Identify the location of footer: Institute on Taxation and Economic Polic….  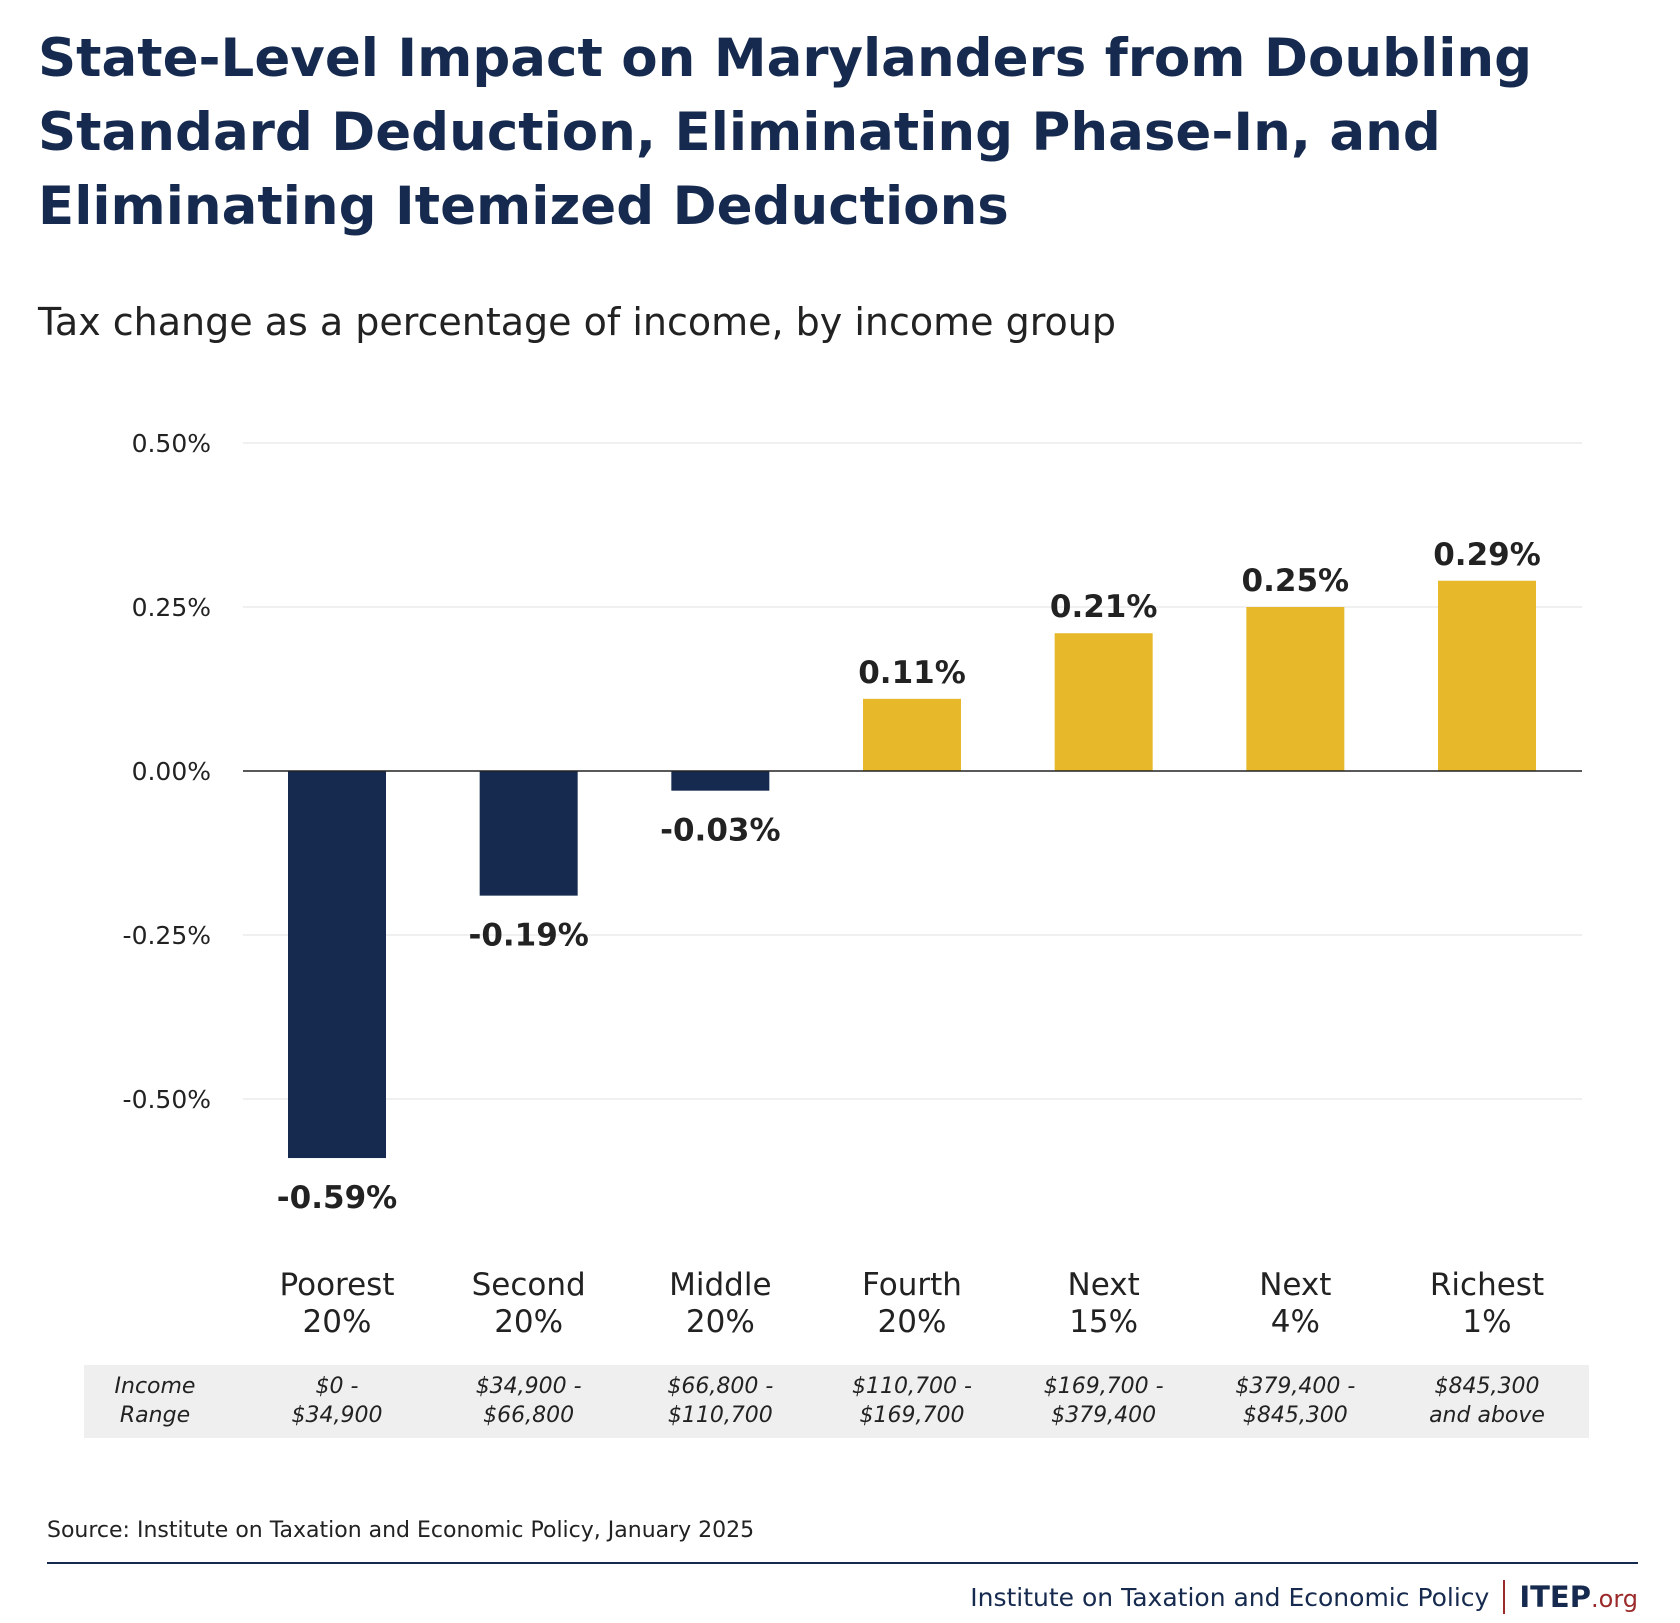
(1304, 1597).